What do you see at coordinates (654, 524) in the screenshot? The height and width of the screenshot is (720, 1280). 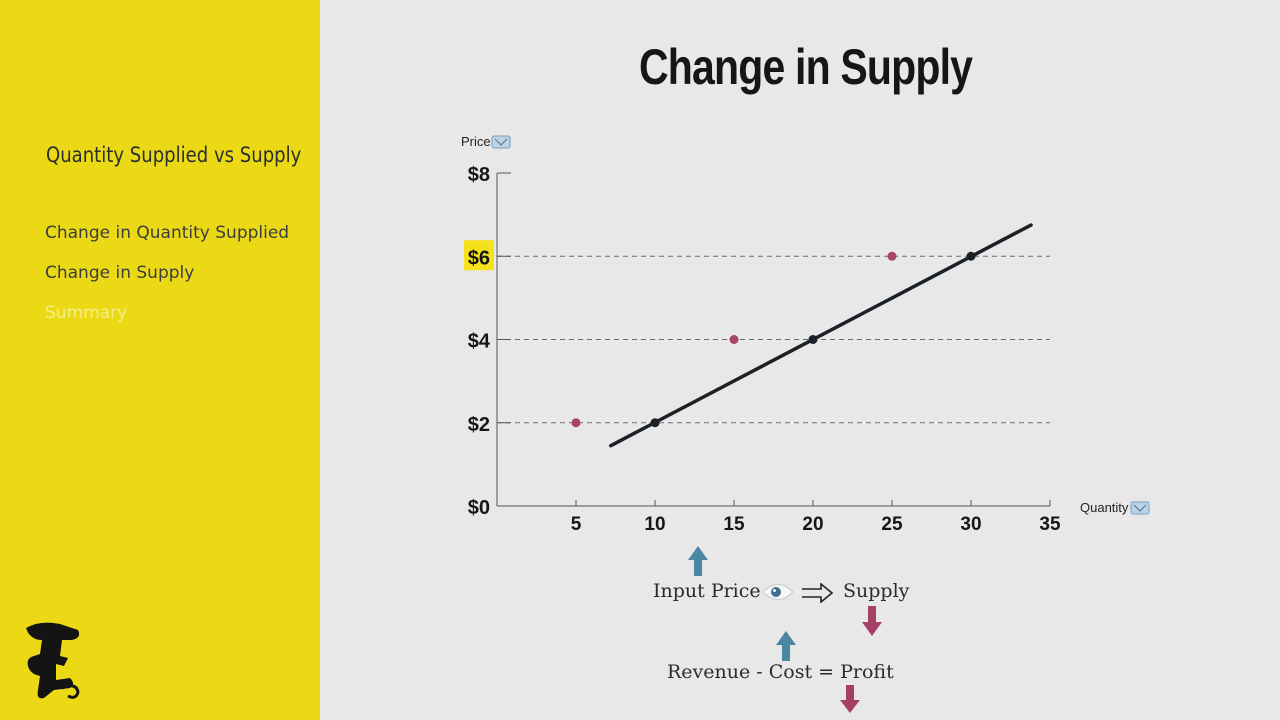 I see `x-tick-label: 10` at bounding box center [654, 524].